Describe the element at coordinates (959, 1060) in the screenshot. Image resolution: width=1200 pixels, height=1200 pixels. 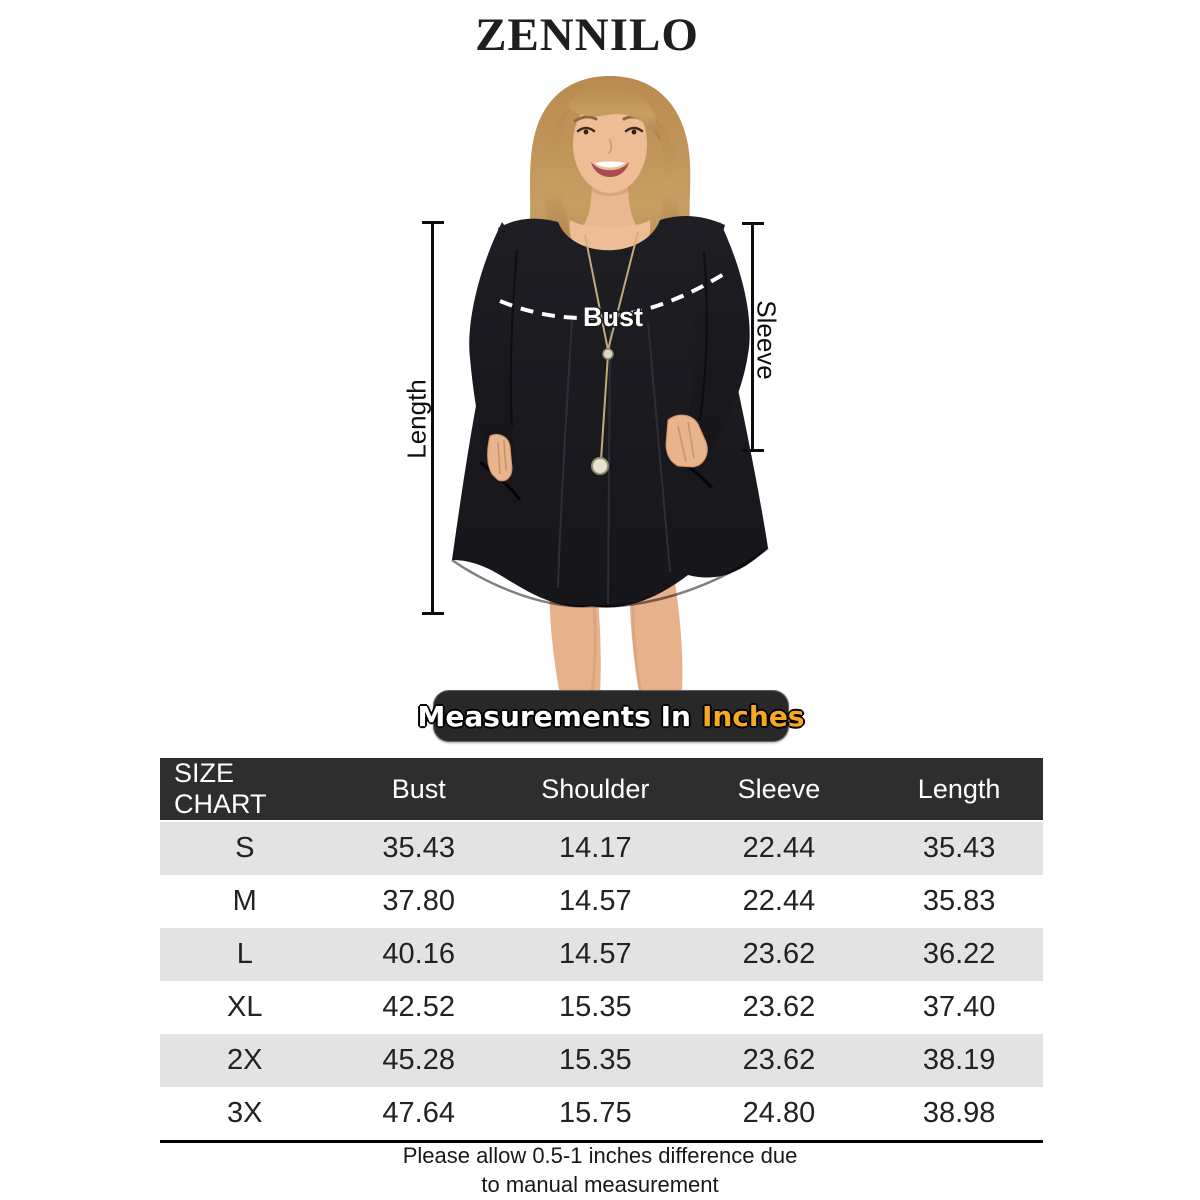
I see `length-cell: 38.19` at that location.